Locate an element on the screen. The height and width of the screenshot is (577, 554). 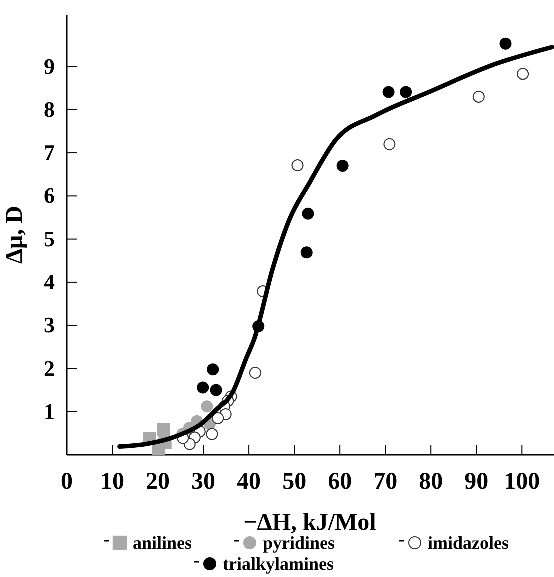
x-tick-label: 80 is located at coordinates (431, 482).